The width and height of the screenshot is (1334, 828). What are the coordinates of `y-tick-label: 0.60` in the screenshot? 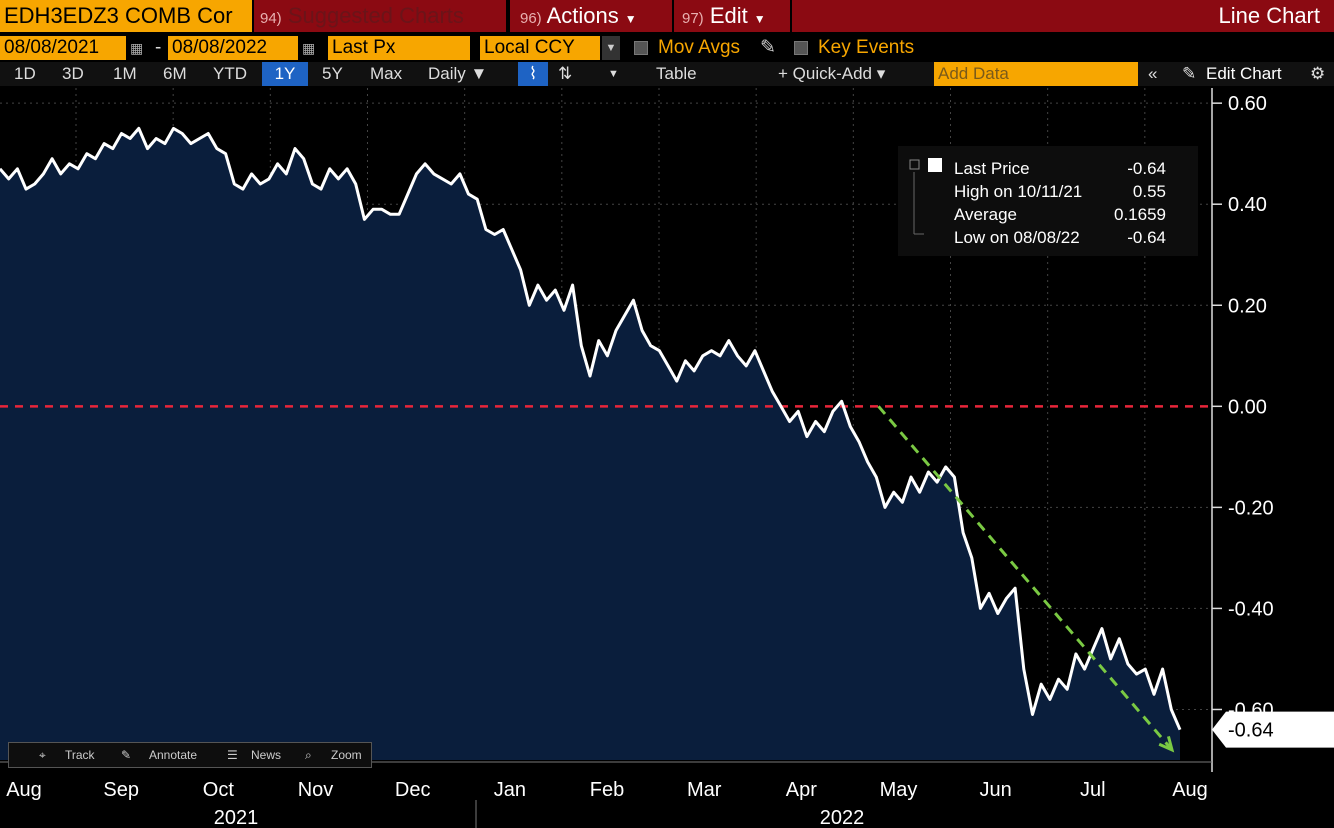 It's located at (1247, 104).